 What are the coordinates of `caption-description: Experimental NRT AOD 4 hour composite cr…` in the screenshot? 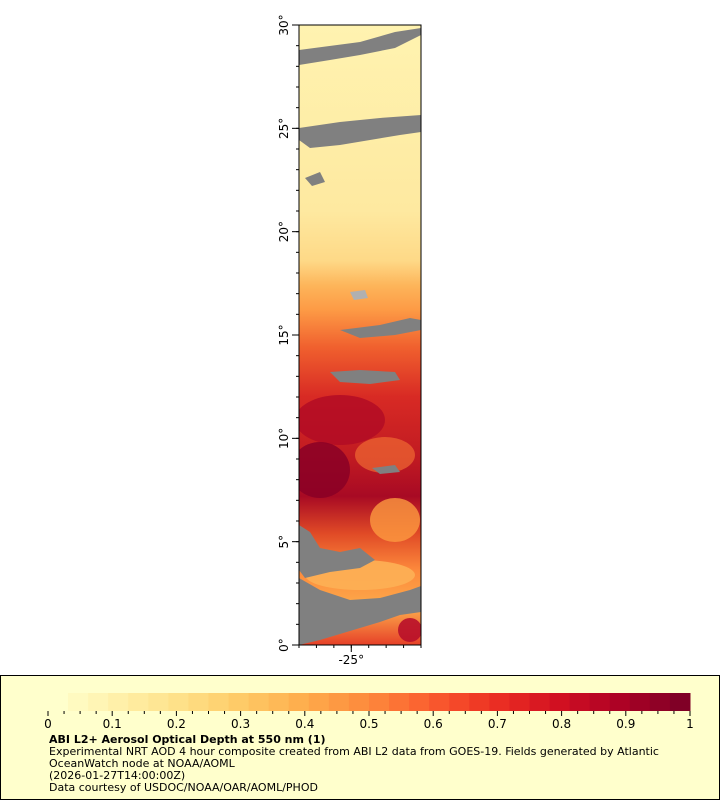 It's located at (354, 751).